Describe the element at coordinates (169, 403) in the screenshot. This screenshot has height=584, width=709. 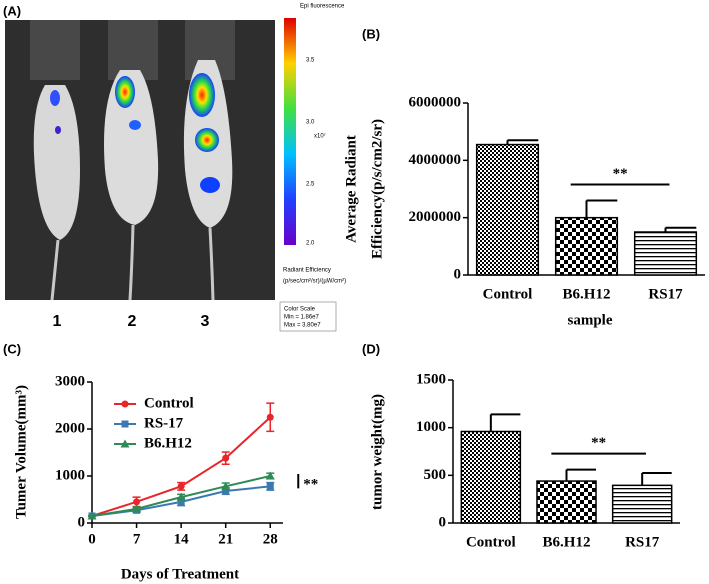
I see `legend-label: Control` at that location.